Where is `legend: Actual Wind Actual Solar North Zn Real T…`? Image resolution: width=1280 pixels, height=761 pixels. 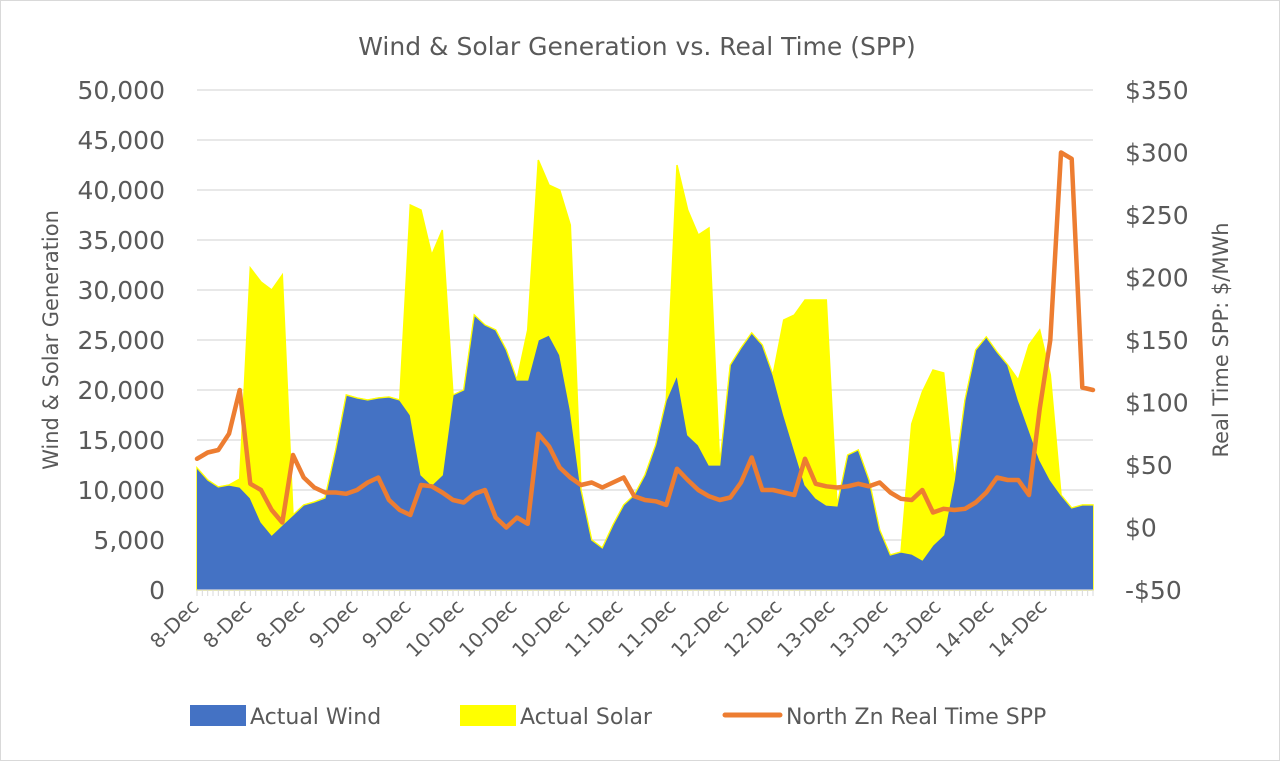 legend: Actual Wind Actual Solar North Zn Real T… is located at coordinates (618, 717).